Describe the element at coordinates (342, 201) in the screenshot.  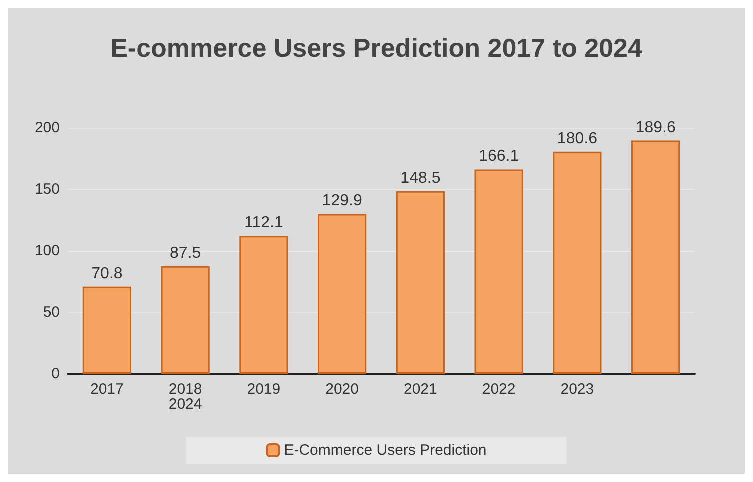
I see `data-label: 129.9` at that location.